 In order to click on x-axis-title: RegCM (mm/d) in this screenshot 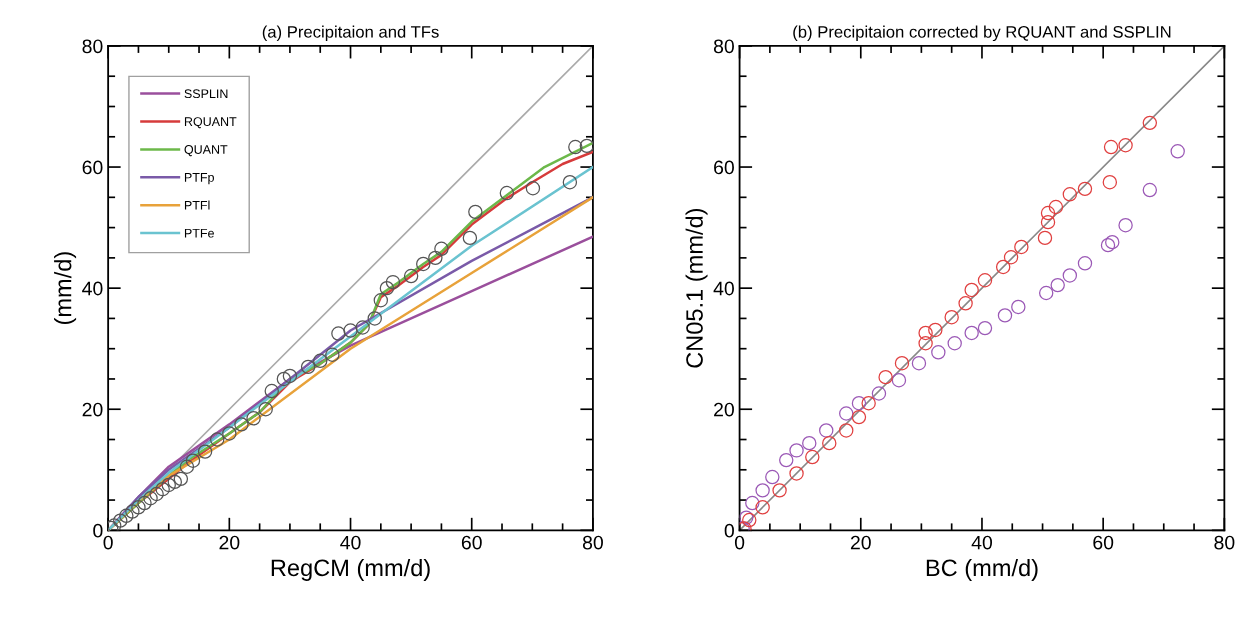, I will do `click(350, 569)`.